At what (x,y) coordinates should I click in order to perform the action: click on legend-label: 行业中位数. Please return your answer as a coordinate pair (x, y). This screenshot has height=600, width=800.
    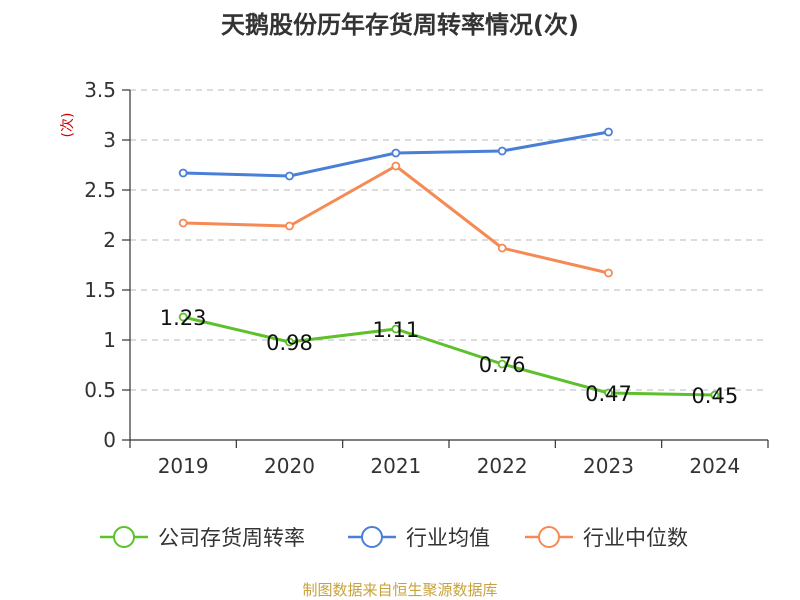
    Looking at the image, I should click on (635, 538).